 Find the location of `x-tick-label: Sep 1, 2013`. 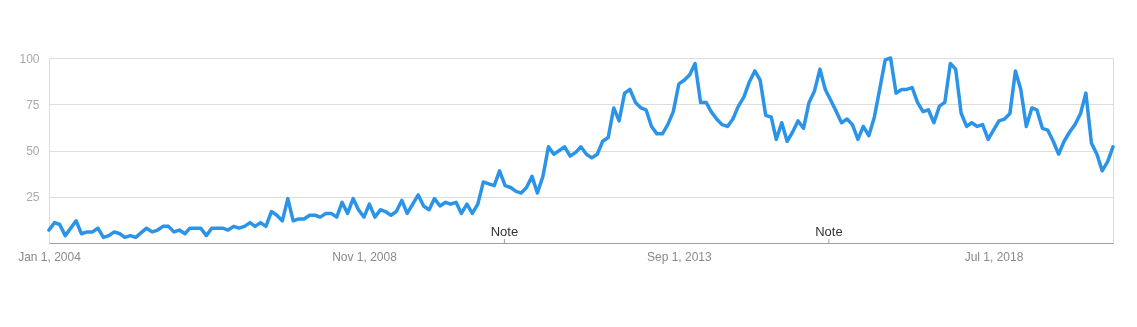

x-tick-label: Sep 1, 2013 is located at coordinates (679, 256).